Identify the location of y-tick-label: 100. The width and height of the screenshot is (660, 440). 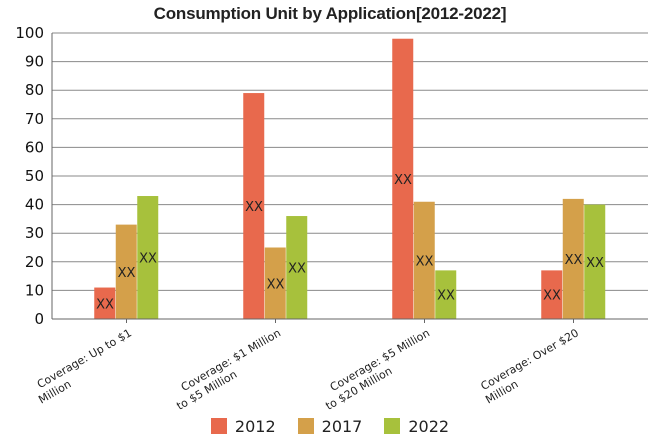
(29, 33).